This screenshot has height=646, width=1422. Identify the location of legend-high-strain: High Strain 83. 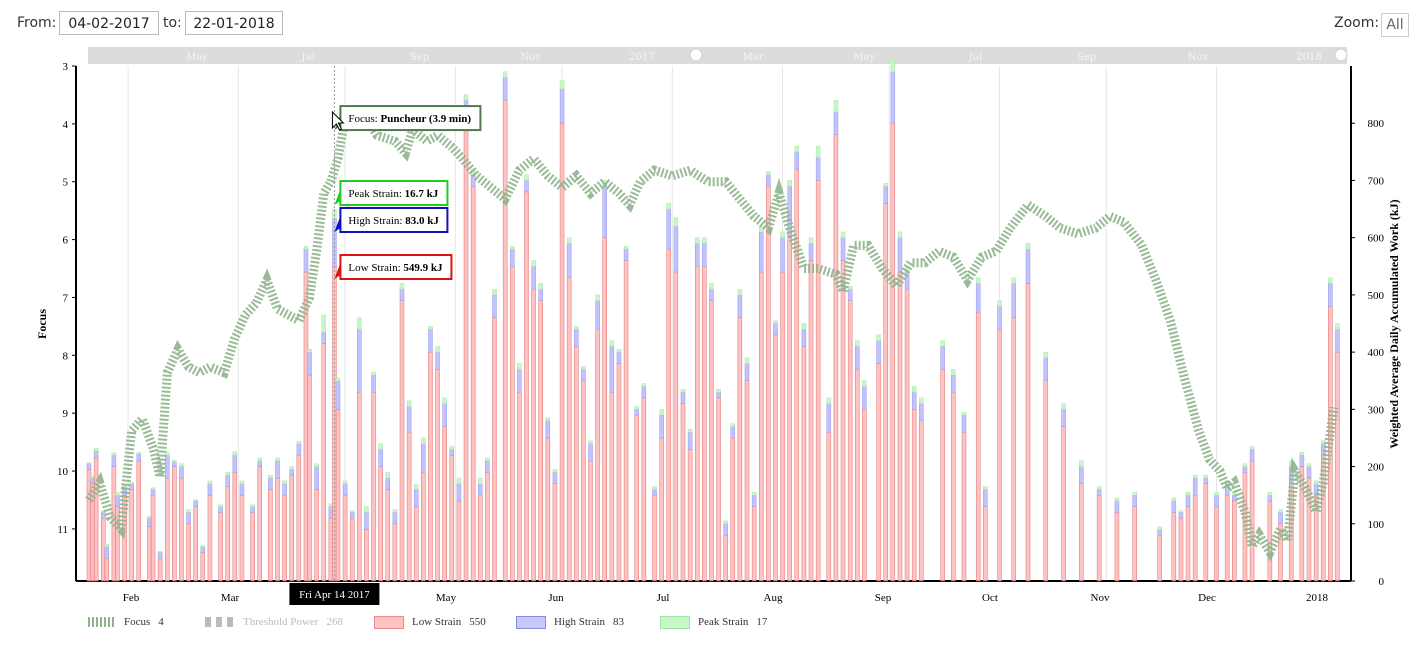
(570, 622).